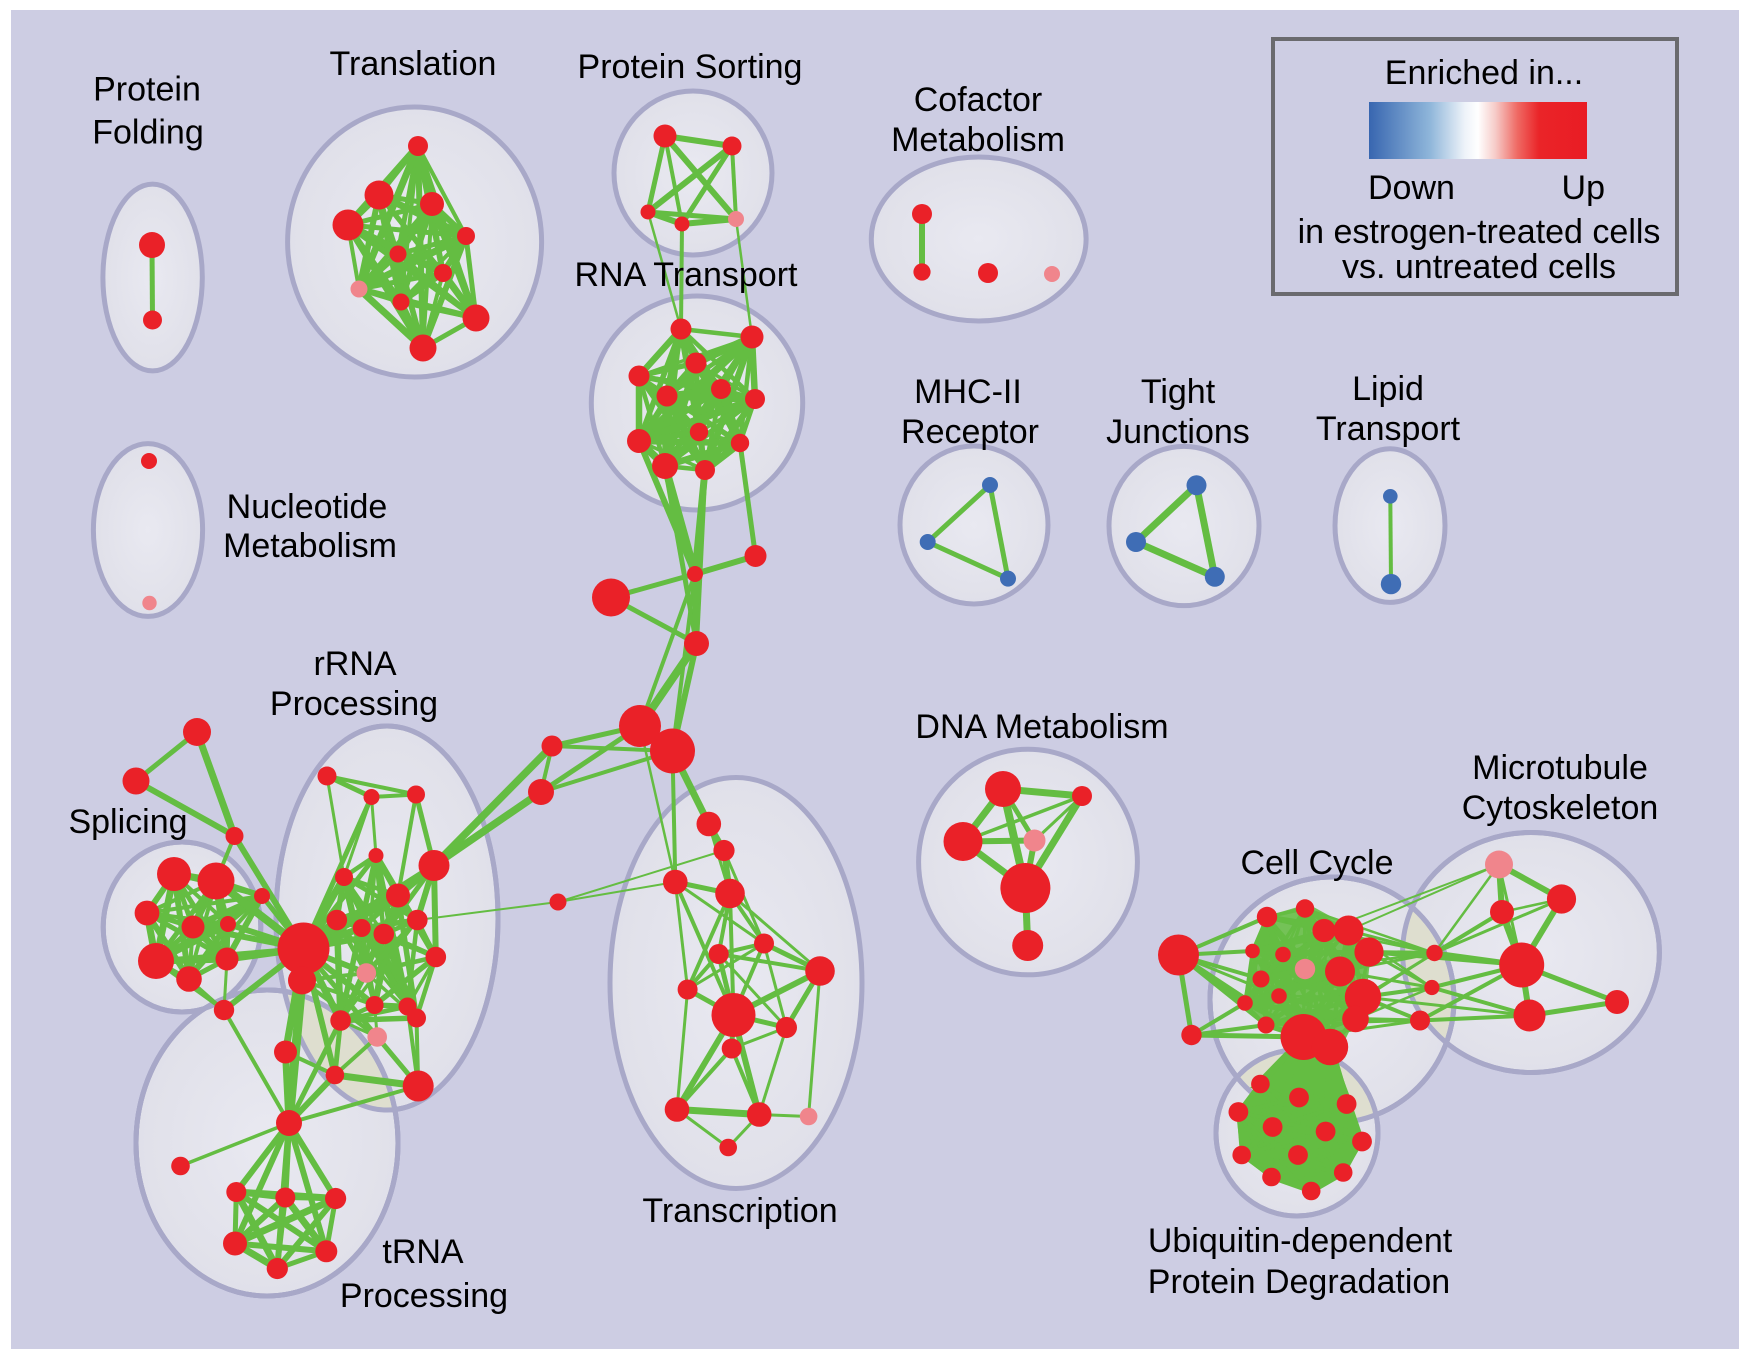  Describe the element at coordinates (127, 822) in the screenshot. I see `svg-text: Splicing` at that location.